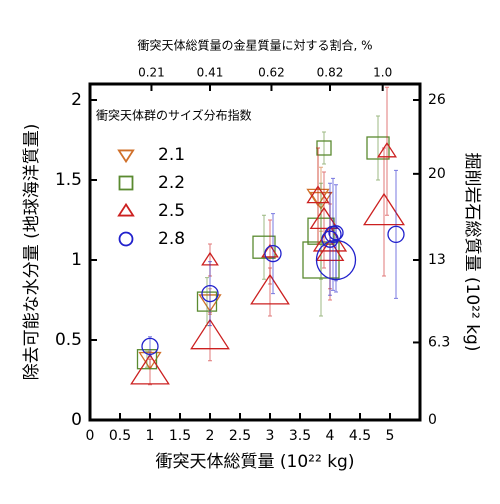 This screenshot has width=500, height=504. Describe the element at coordinates (437, 260) in the screenshot. I see `y2-tick-label: 13` at that location.